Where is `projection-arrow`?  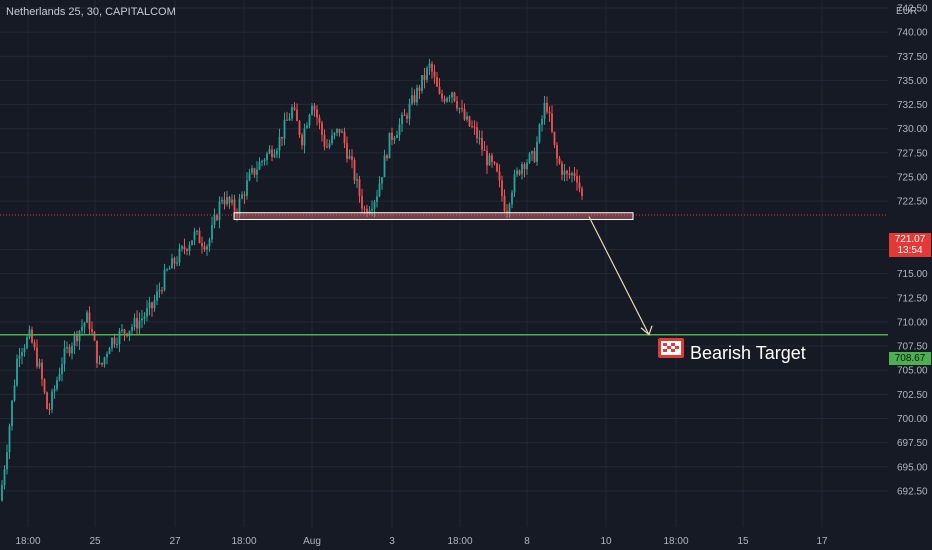 projection-arrow is located at coordinates (619, 276).